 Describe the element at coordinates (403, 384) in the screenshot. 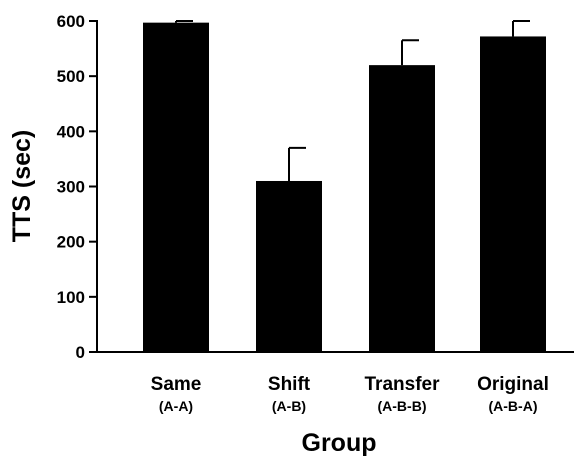

I see `x-tick-label: Transfer` at that location.